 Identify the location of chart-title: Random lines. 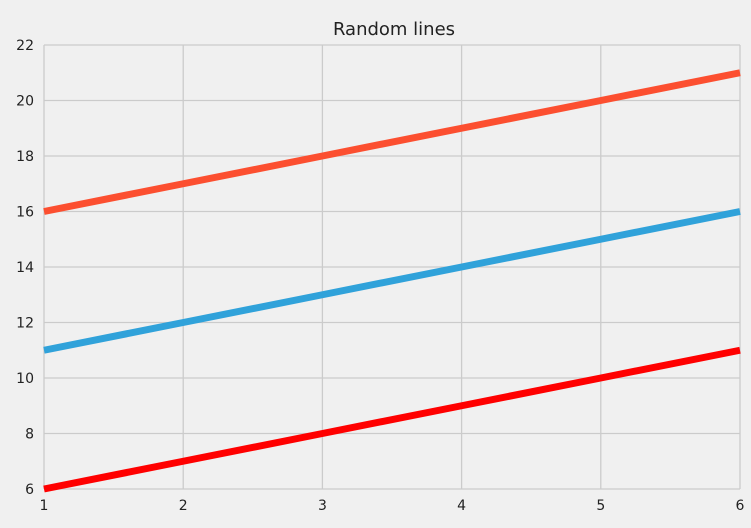
(394, 29).